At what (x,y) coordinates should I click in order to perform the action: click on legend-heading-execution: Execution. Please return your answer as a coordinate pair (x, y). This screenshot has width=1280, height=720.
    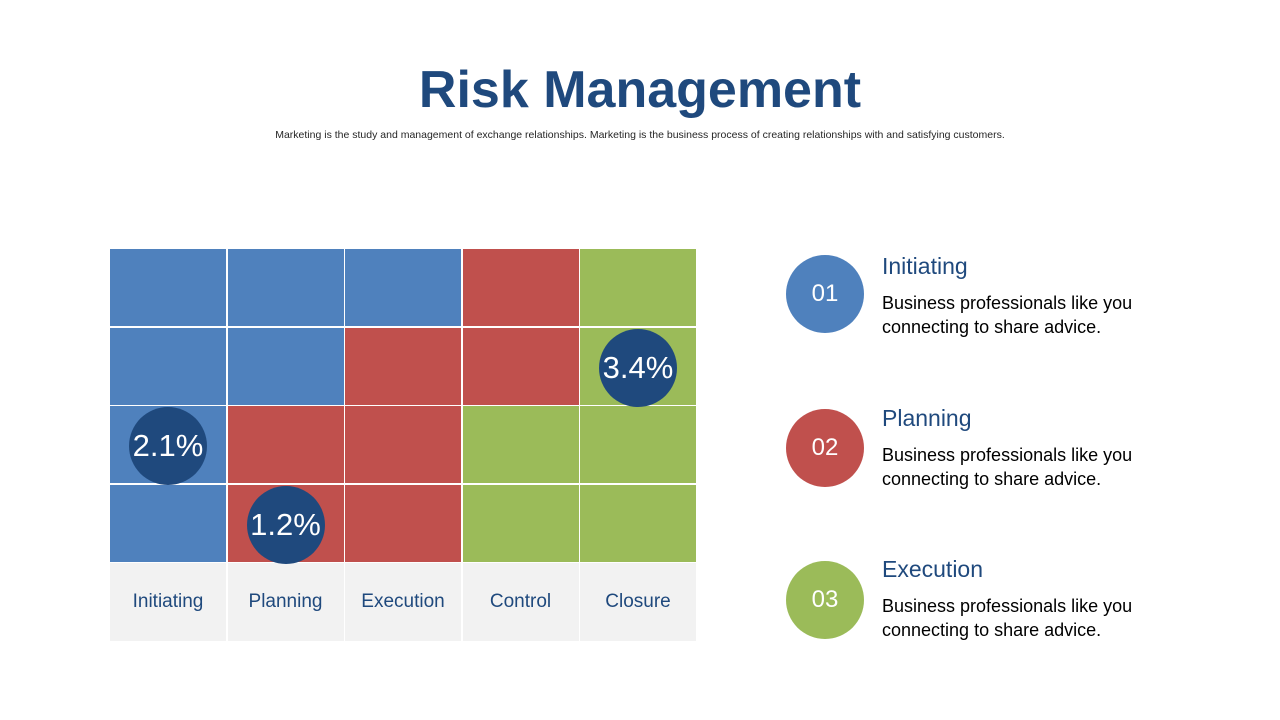
    Looking at the image, I should click on (933, 569).